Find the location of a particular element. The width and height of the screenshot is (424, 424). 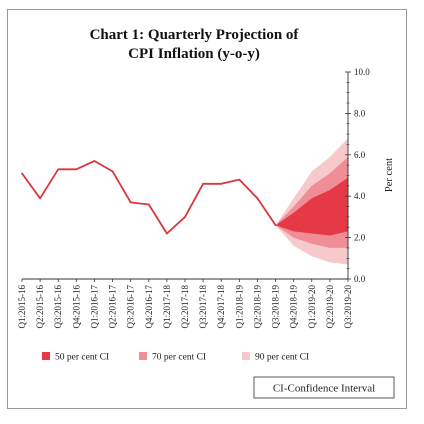

x-tick-label: Q4:2016-17 is located at coordinates (149, 307).